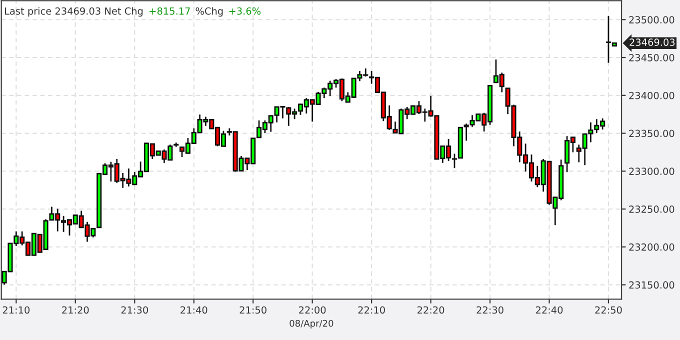  Describe the element at coordinates (312, 324) in the screenshot. I see `x-axis-title: 08/Apr/20` at that location.